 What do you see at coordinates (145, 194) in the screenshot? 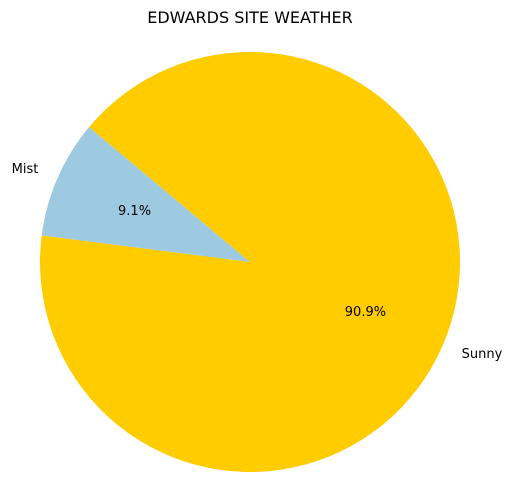
I see `pie-slice-mist` at bounding box center [145, 194].